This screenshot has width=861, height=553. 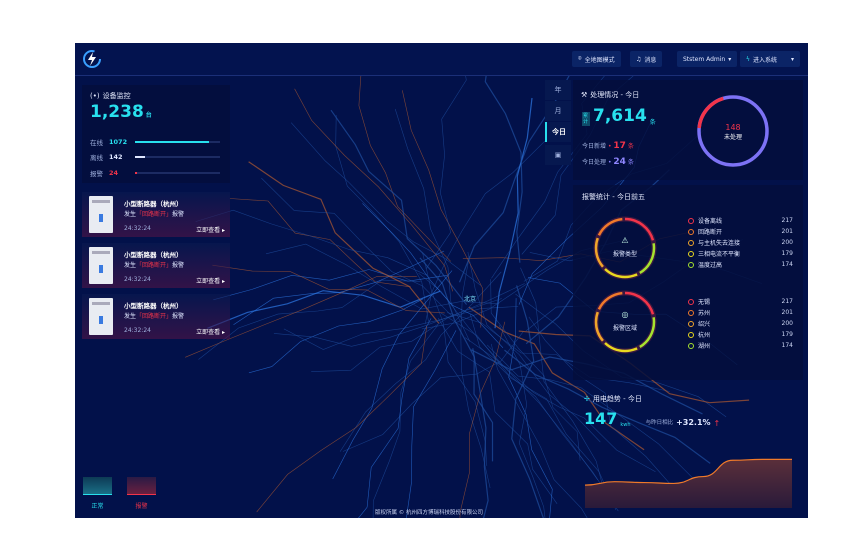 I want to click on messages-button: ♫ 消息, so click(x=646, y=59).